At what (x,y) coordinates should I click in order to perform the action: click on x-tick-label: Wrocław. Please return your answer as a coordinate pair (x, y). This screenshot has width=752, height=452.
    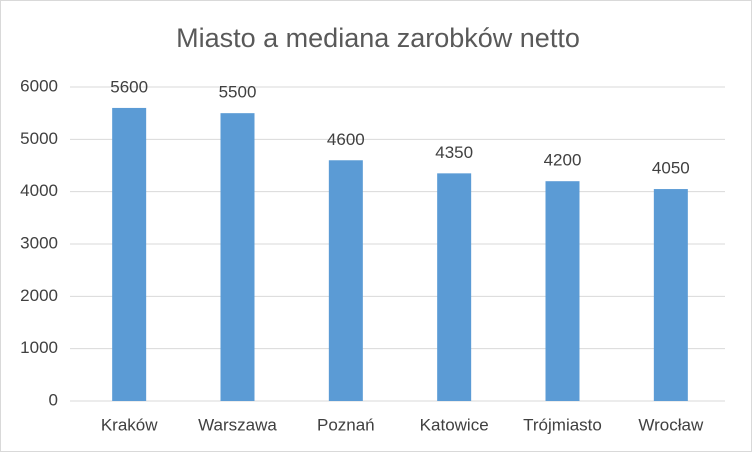
    Looking at the image, I should click on (671, 424).